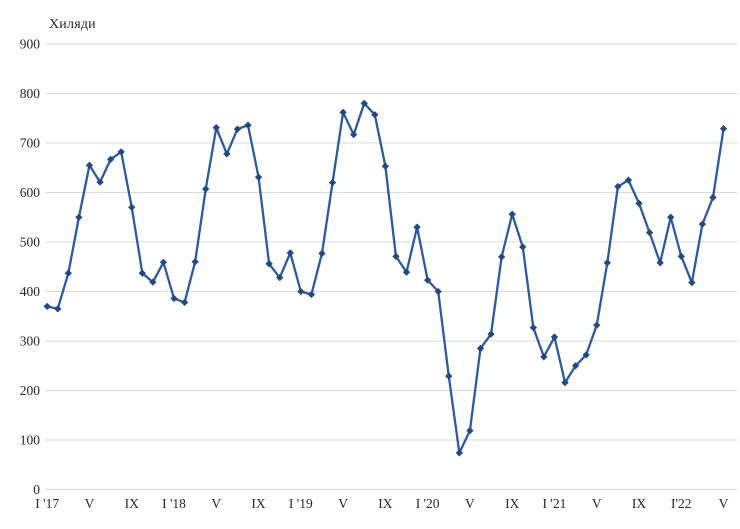 This screenshot has height=529, width=740. What do you see at coordinates (30, 390) in the screenshot?
I see `y-axis-tick-label: 200` at bounding box center [30, 390].